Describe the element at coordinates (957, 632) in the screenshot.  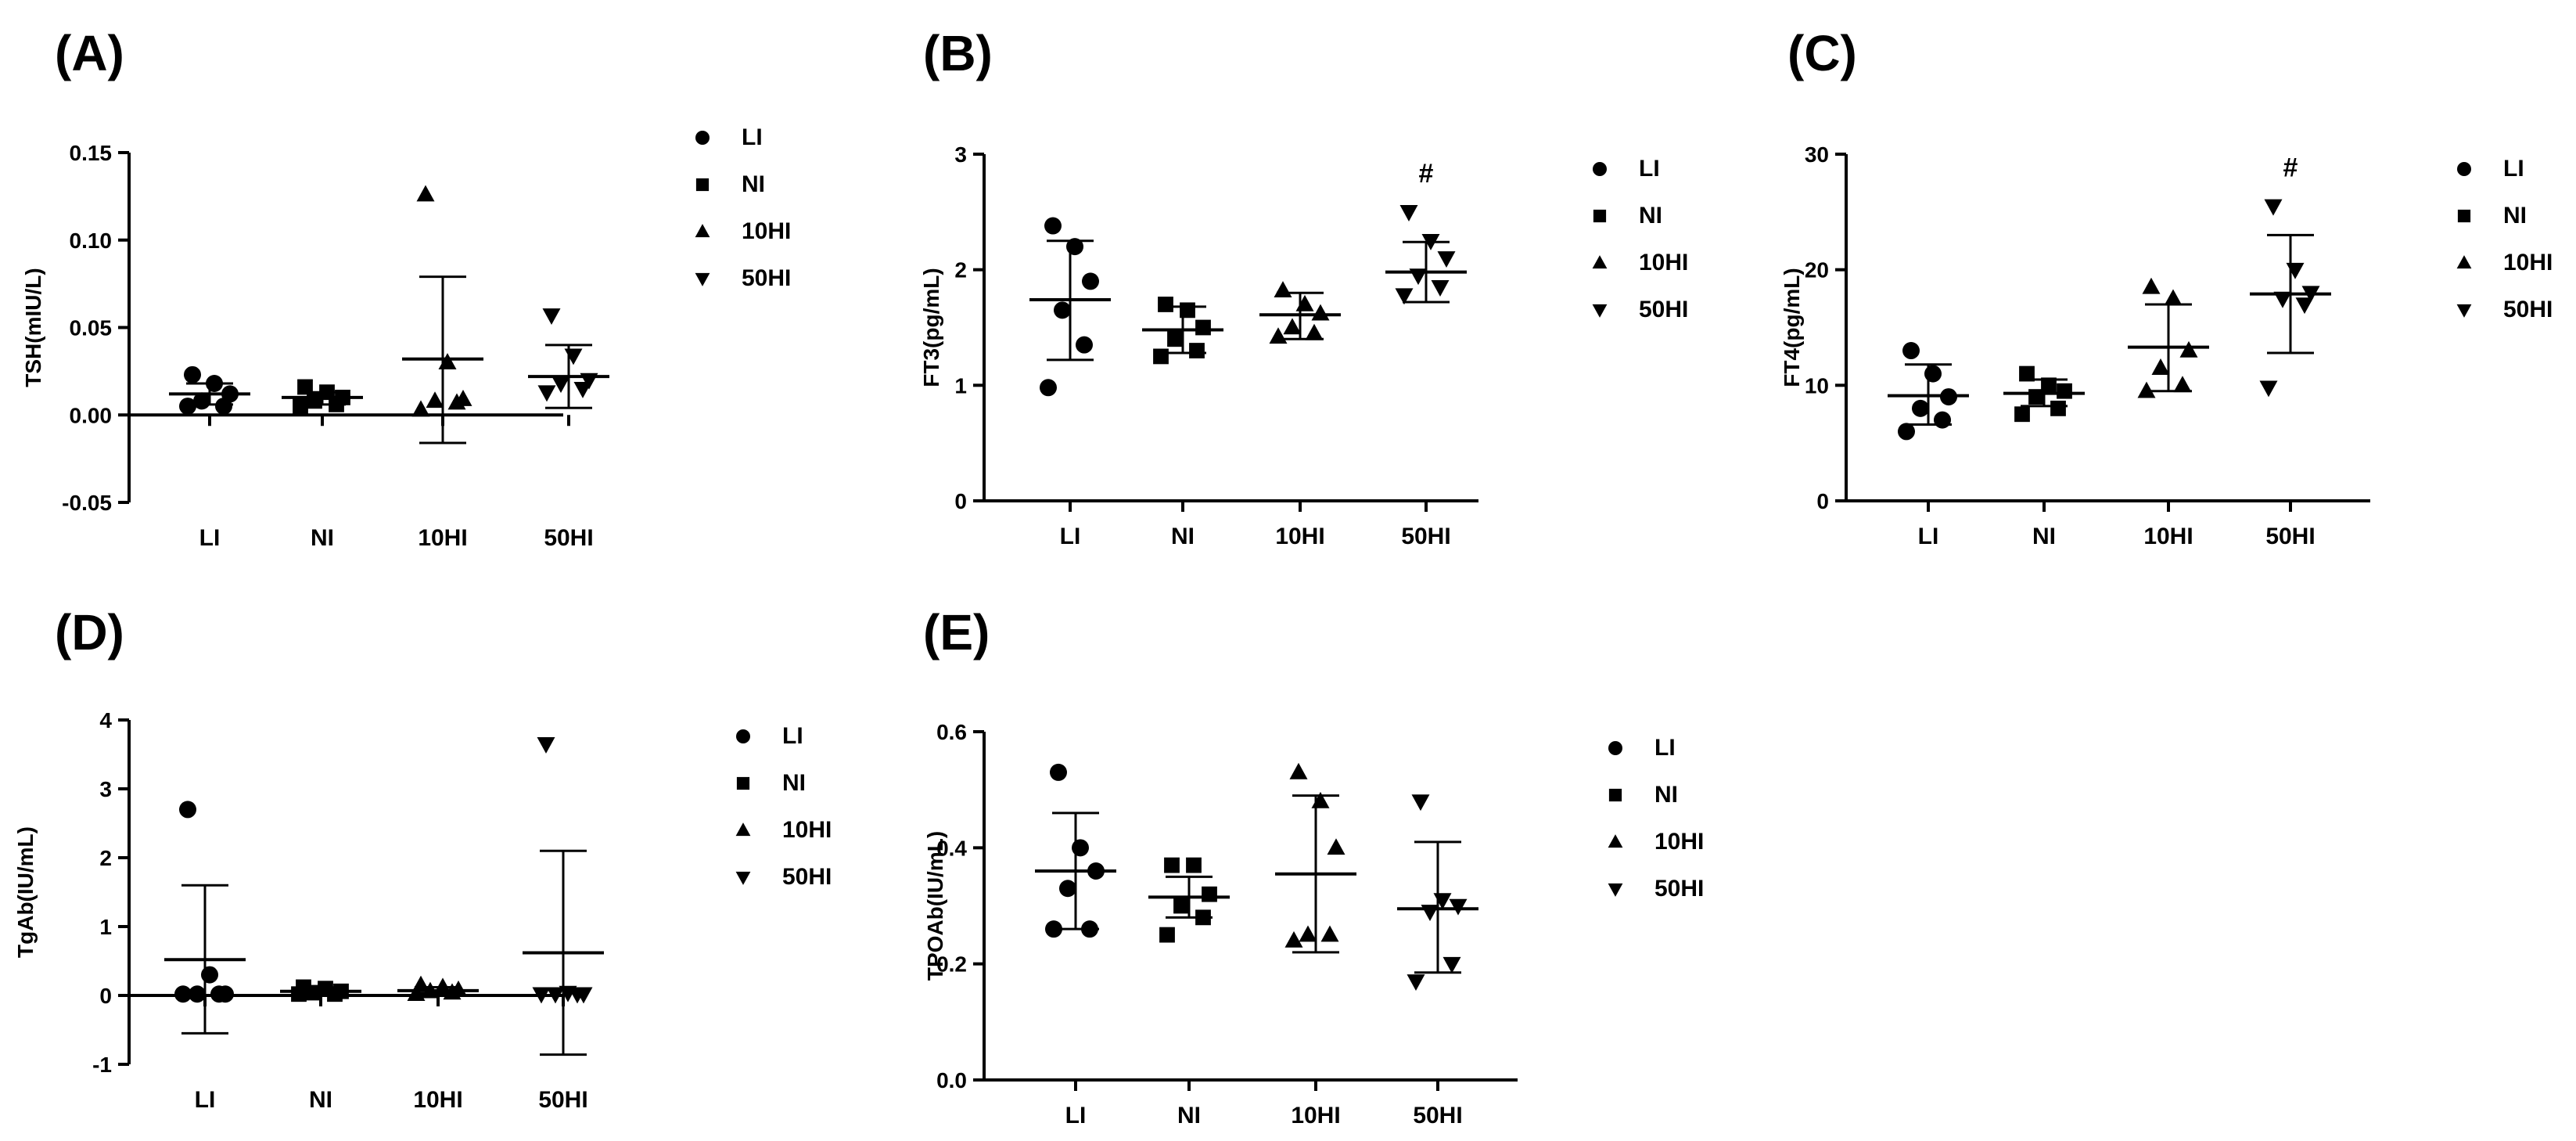
I see `panel-label: (E)` at that location.